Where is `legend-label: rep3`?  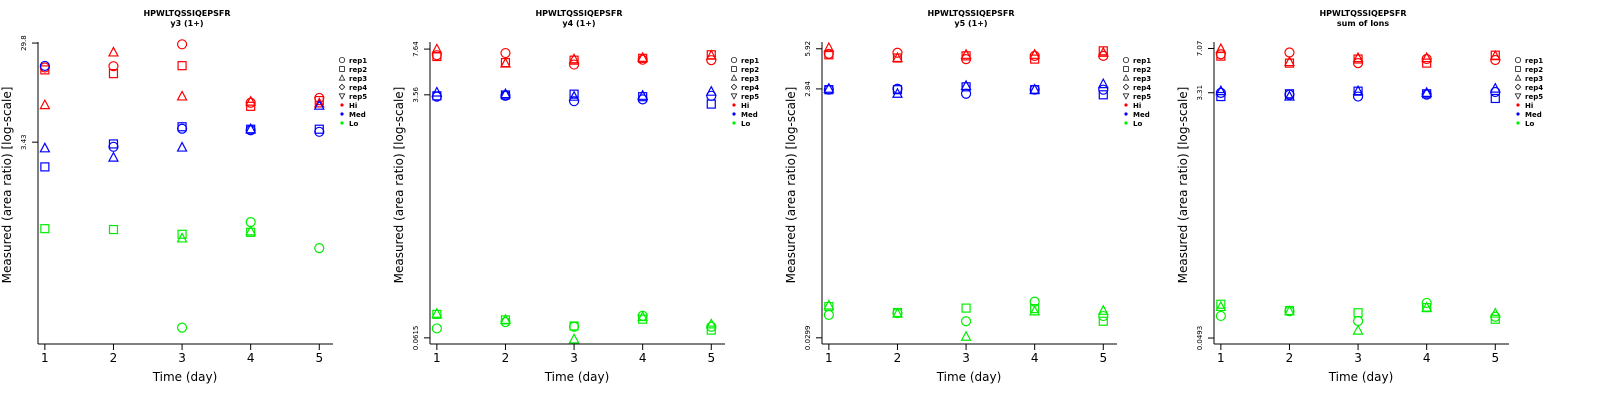 legend-label: rep3 is located at coordinates (1534, 79).